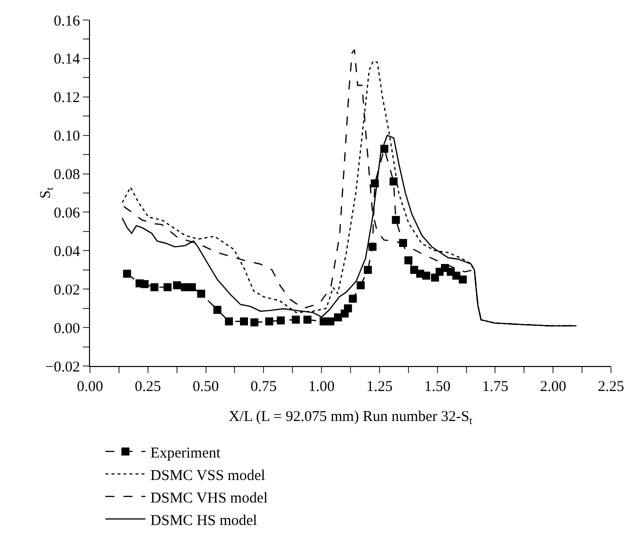  I want to click on x-tick-label: 1.50, so click(437, 387).